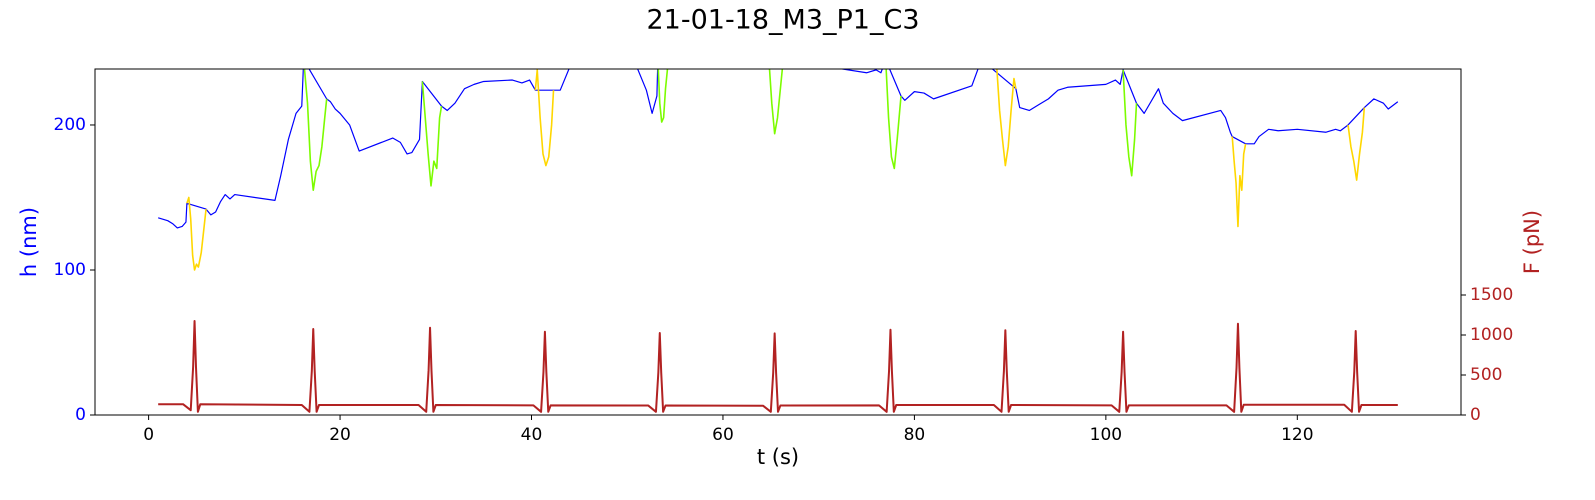 The width and height of the screenshot is (1595, 500). What do you see at coordinates (340, 435) in the screenshot?
I see `x-tick-label: 20` at bounding box center [340, 435].